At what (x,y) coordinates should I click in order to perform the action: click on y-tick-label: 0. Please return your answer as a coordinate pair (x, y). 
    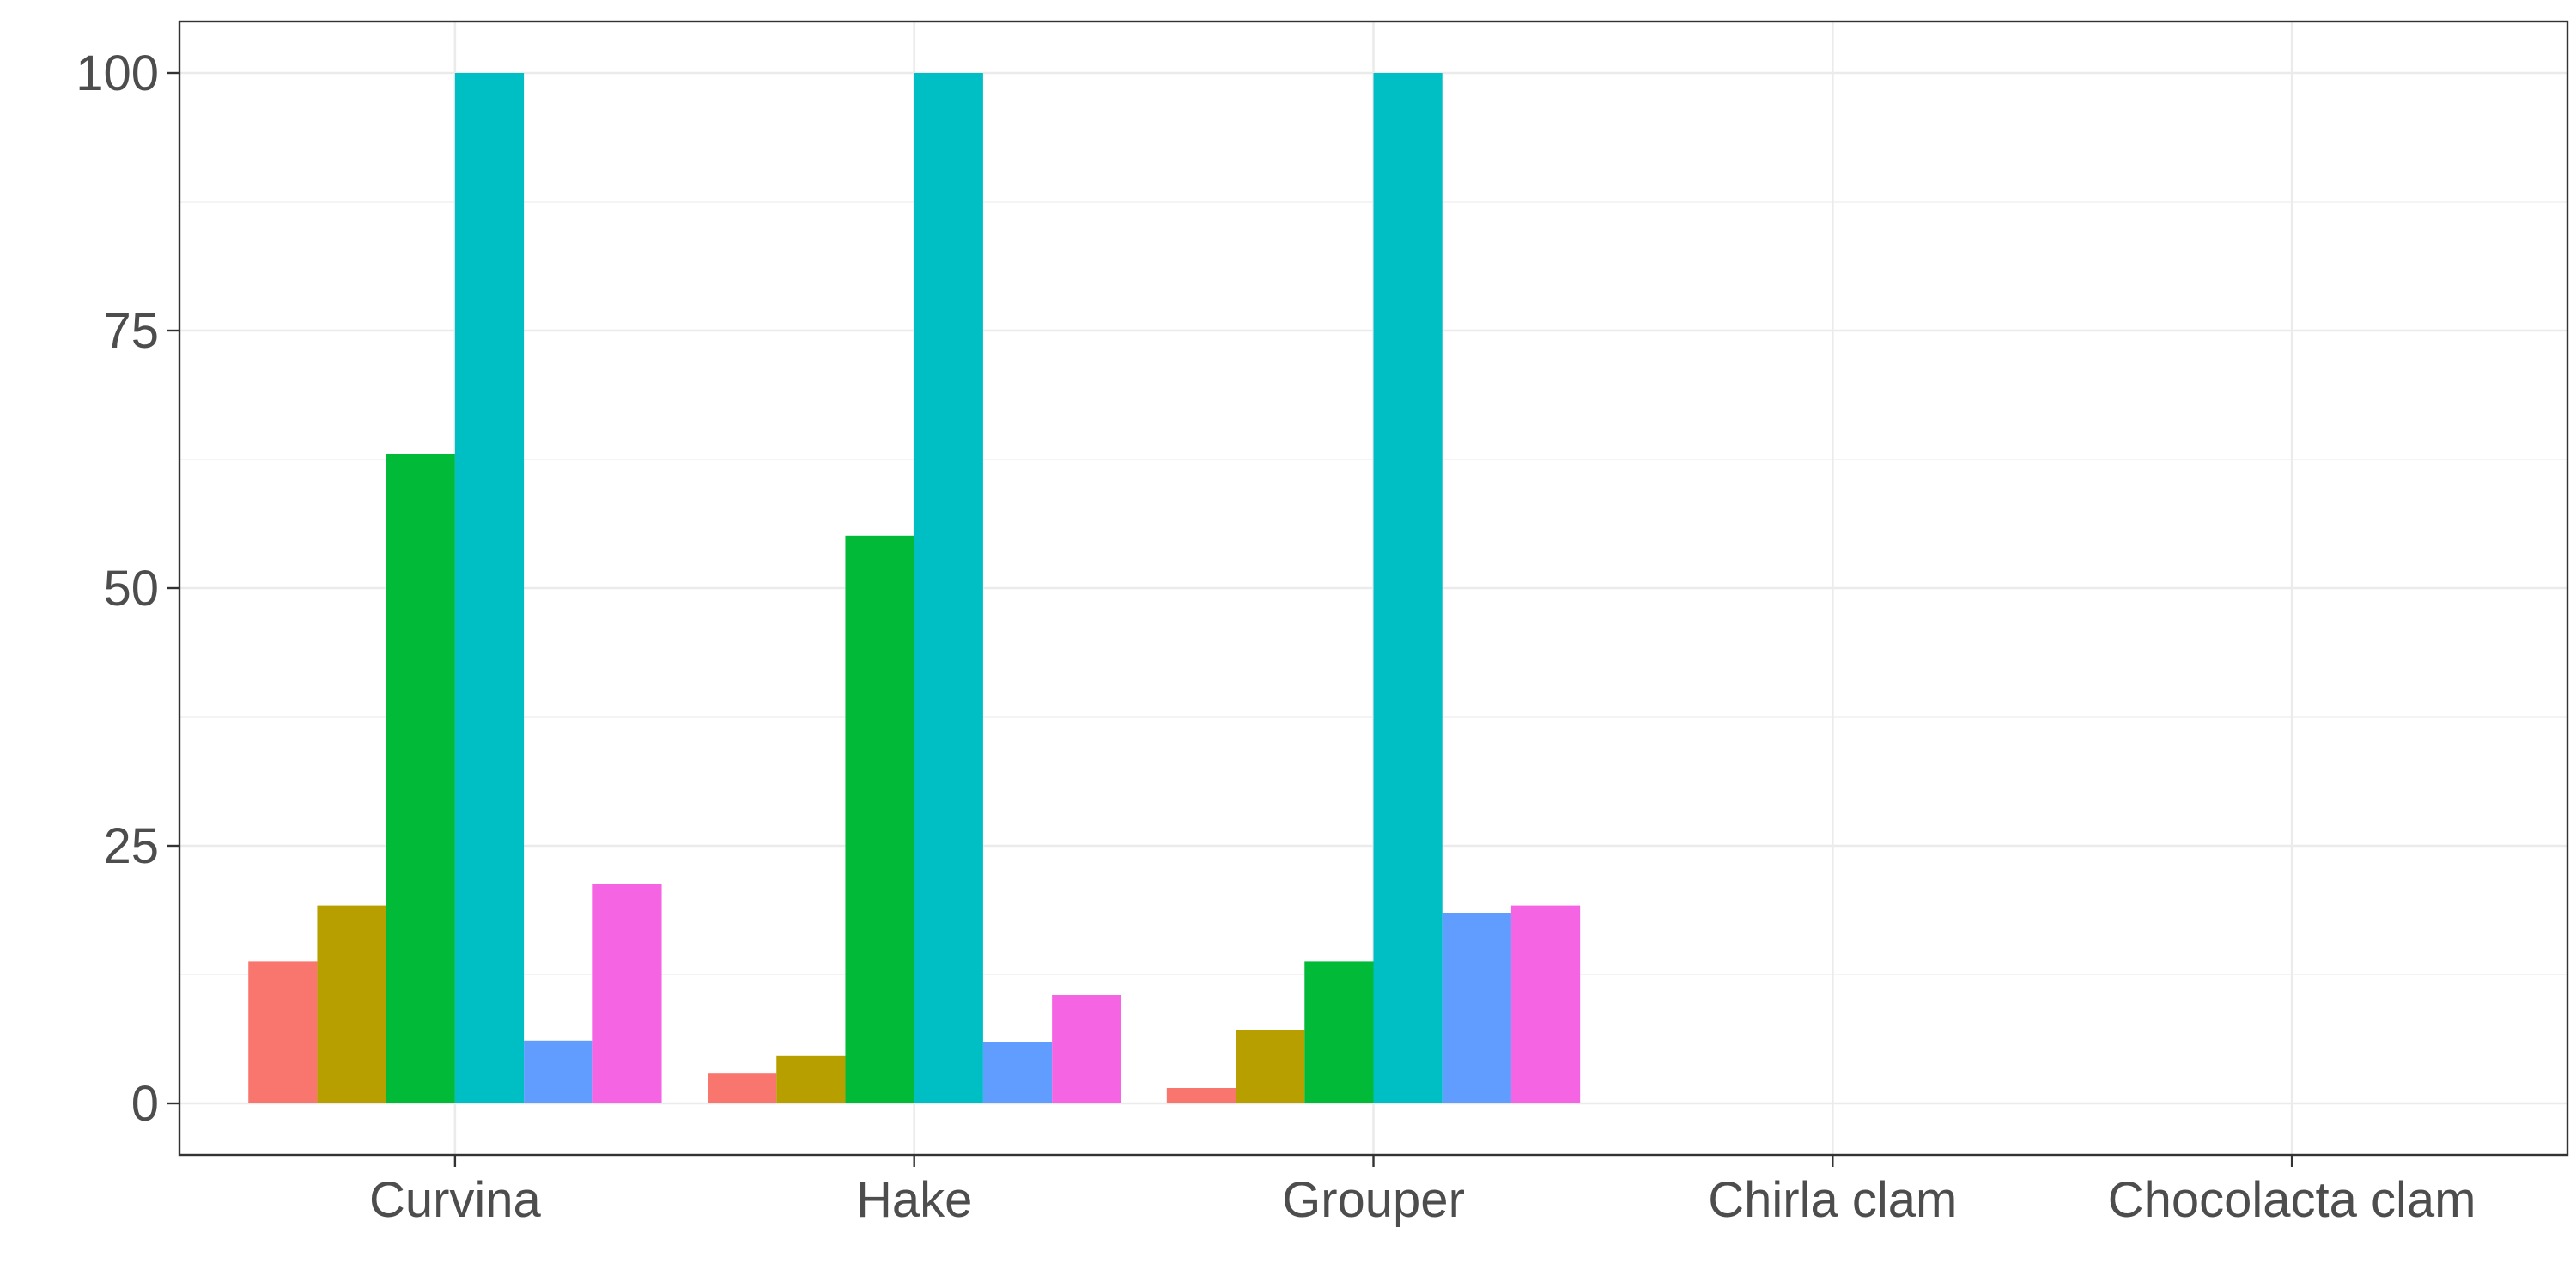
    Looking at the image, I should click on (145, 1104).